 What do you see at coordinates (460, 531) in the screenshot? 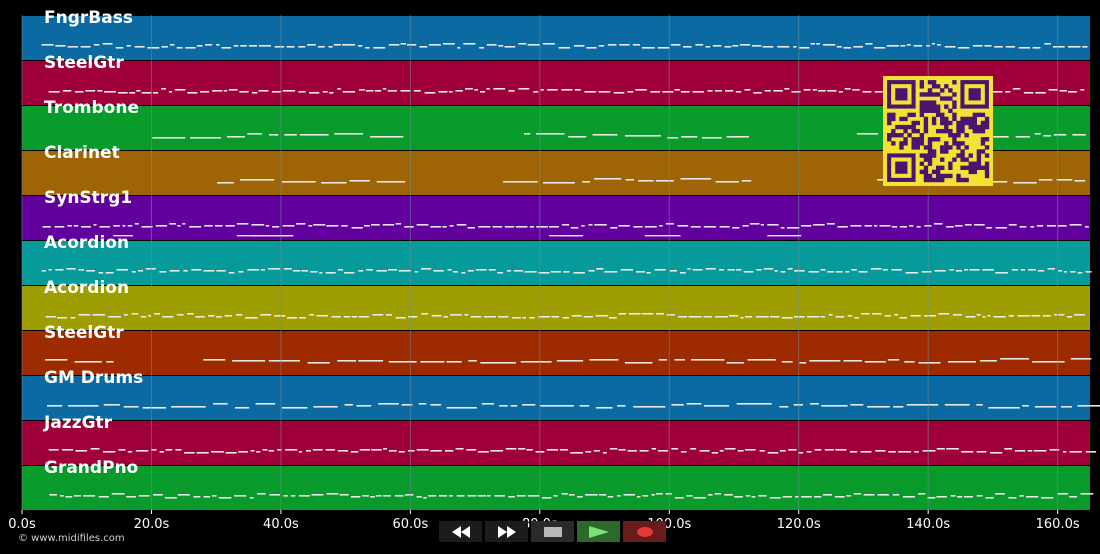
I see `rewind-button` at bounding box center [460, 531].